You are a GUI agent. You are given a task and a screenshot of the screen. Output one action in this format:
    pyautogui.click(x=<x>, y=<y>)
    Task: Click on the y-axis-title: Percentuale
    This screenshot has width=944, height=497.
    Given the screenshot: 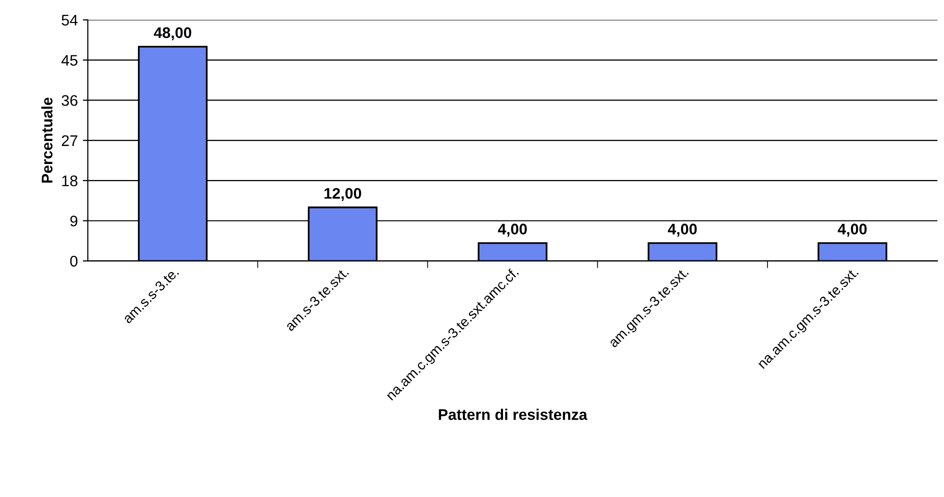 What is the action you would take?
    pyautogui.click(x=47, y=140)
    